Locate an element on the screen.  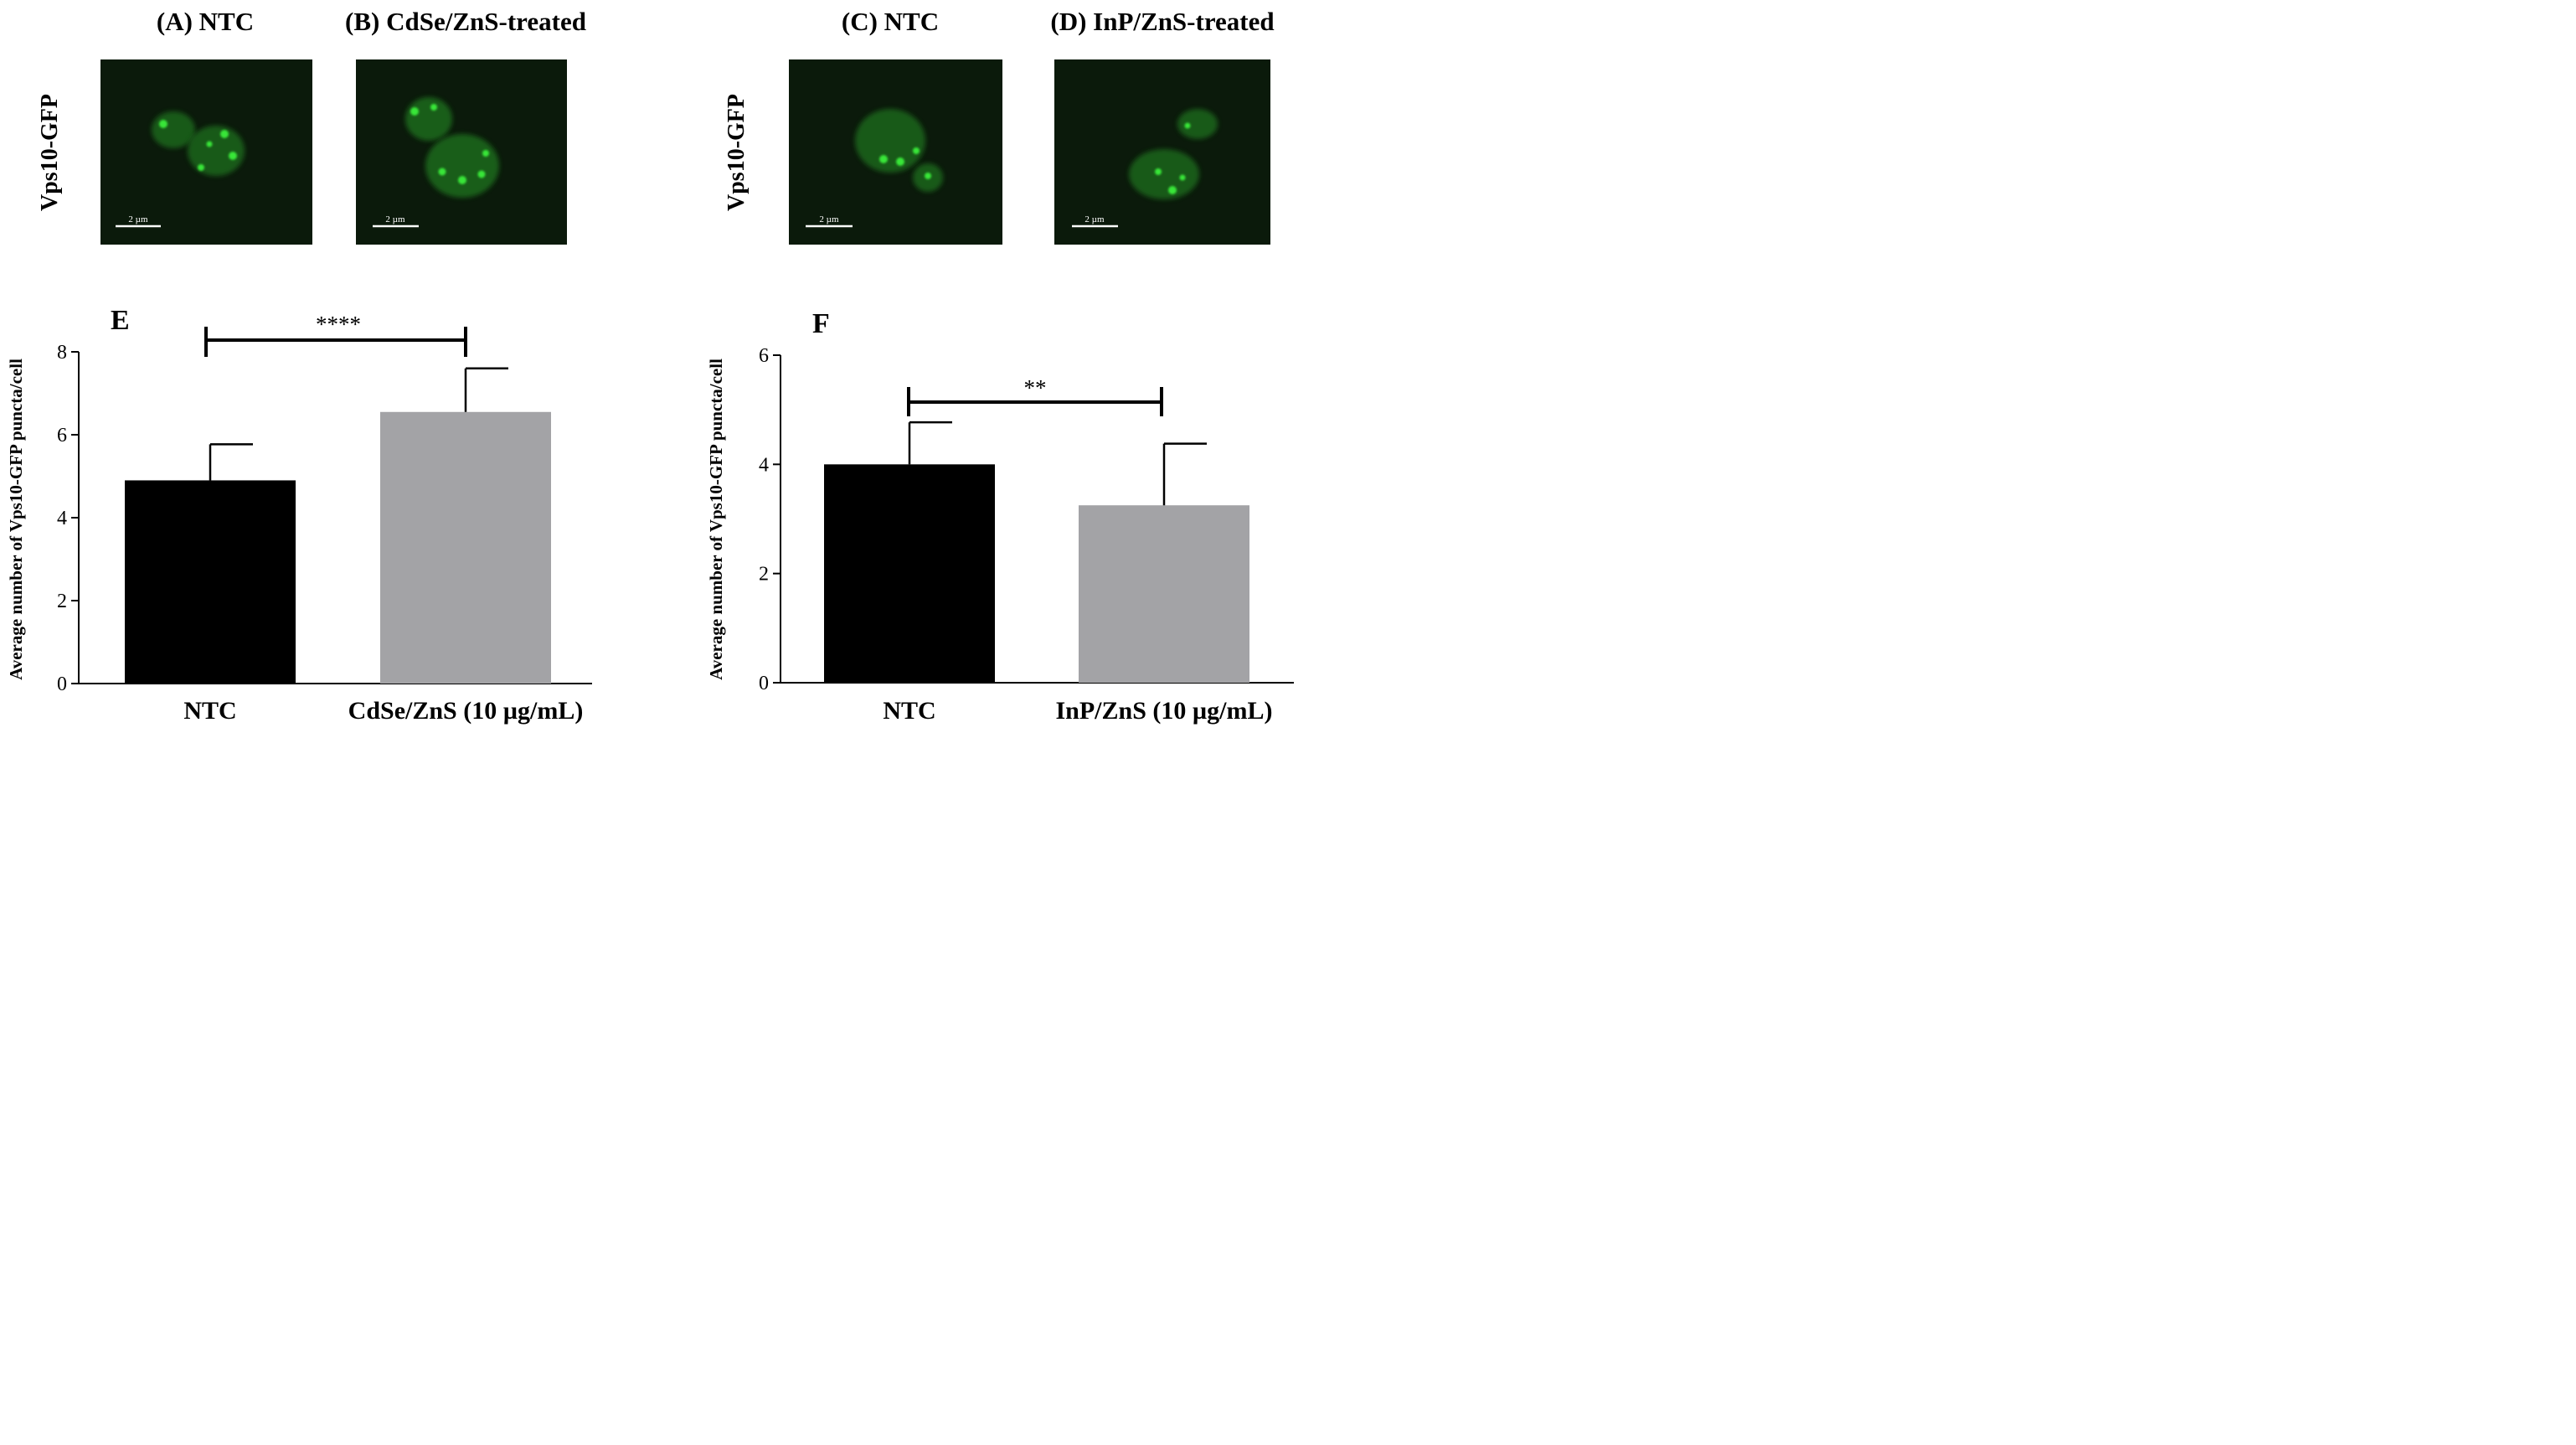
chart-e-y-tick-label: 2 is located at coordinates (62, 602).